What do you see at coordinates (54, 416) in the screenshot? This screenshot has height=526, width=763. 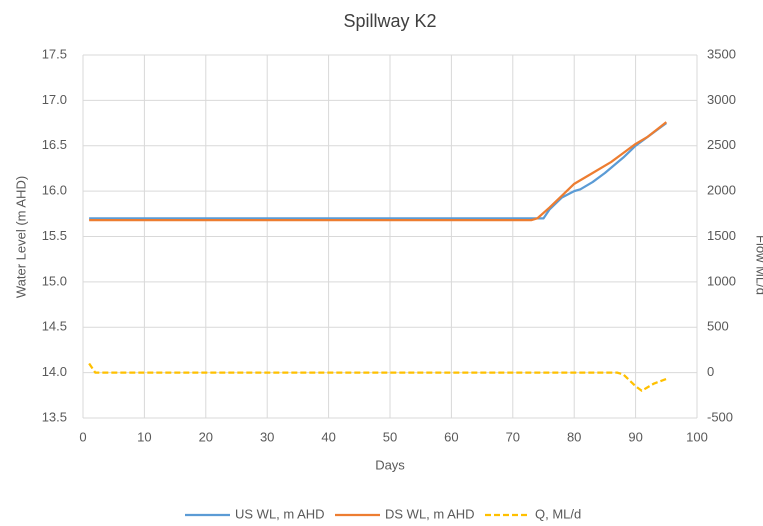 I see `y-tick-label: 13.5` at bounding box center [54, 416].